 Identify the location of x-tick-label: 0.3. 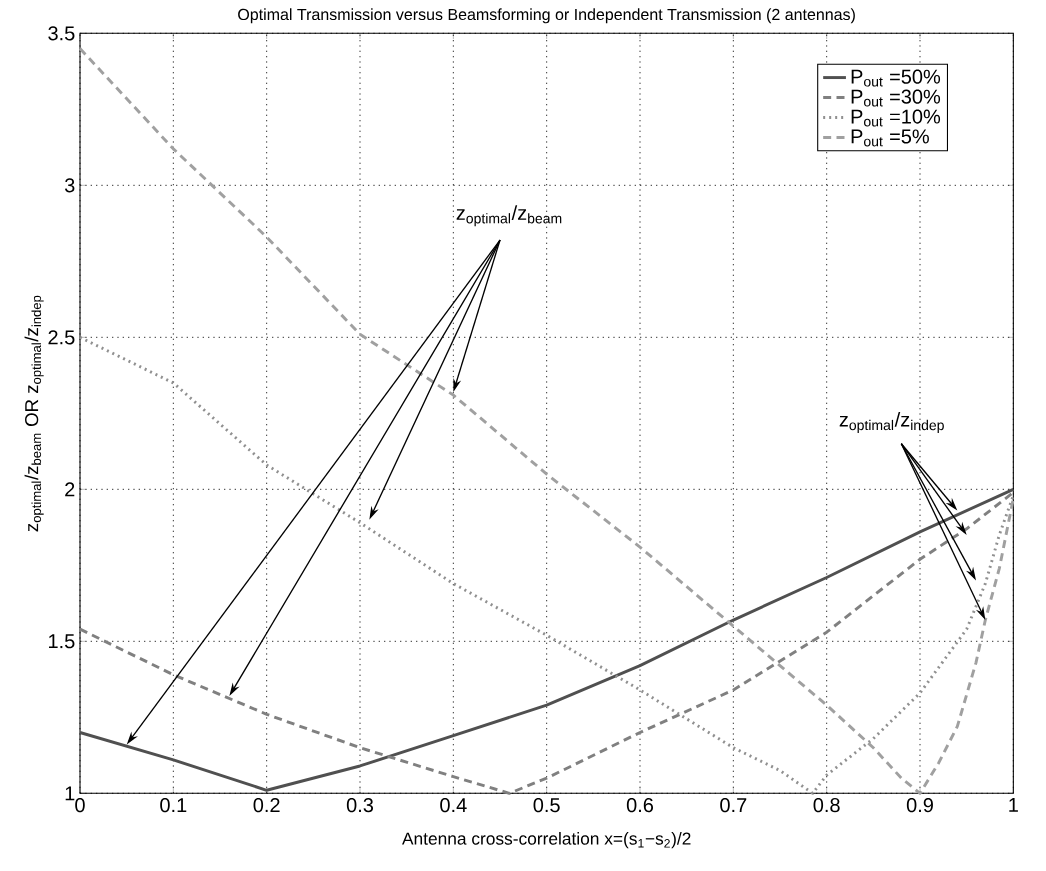
(360, 805).